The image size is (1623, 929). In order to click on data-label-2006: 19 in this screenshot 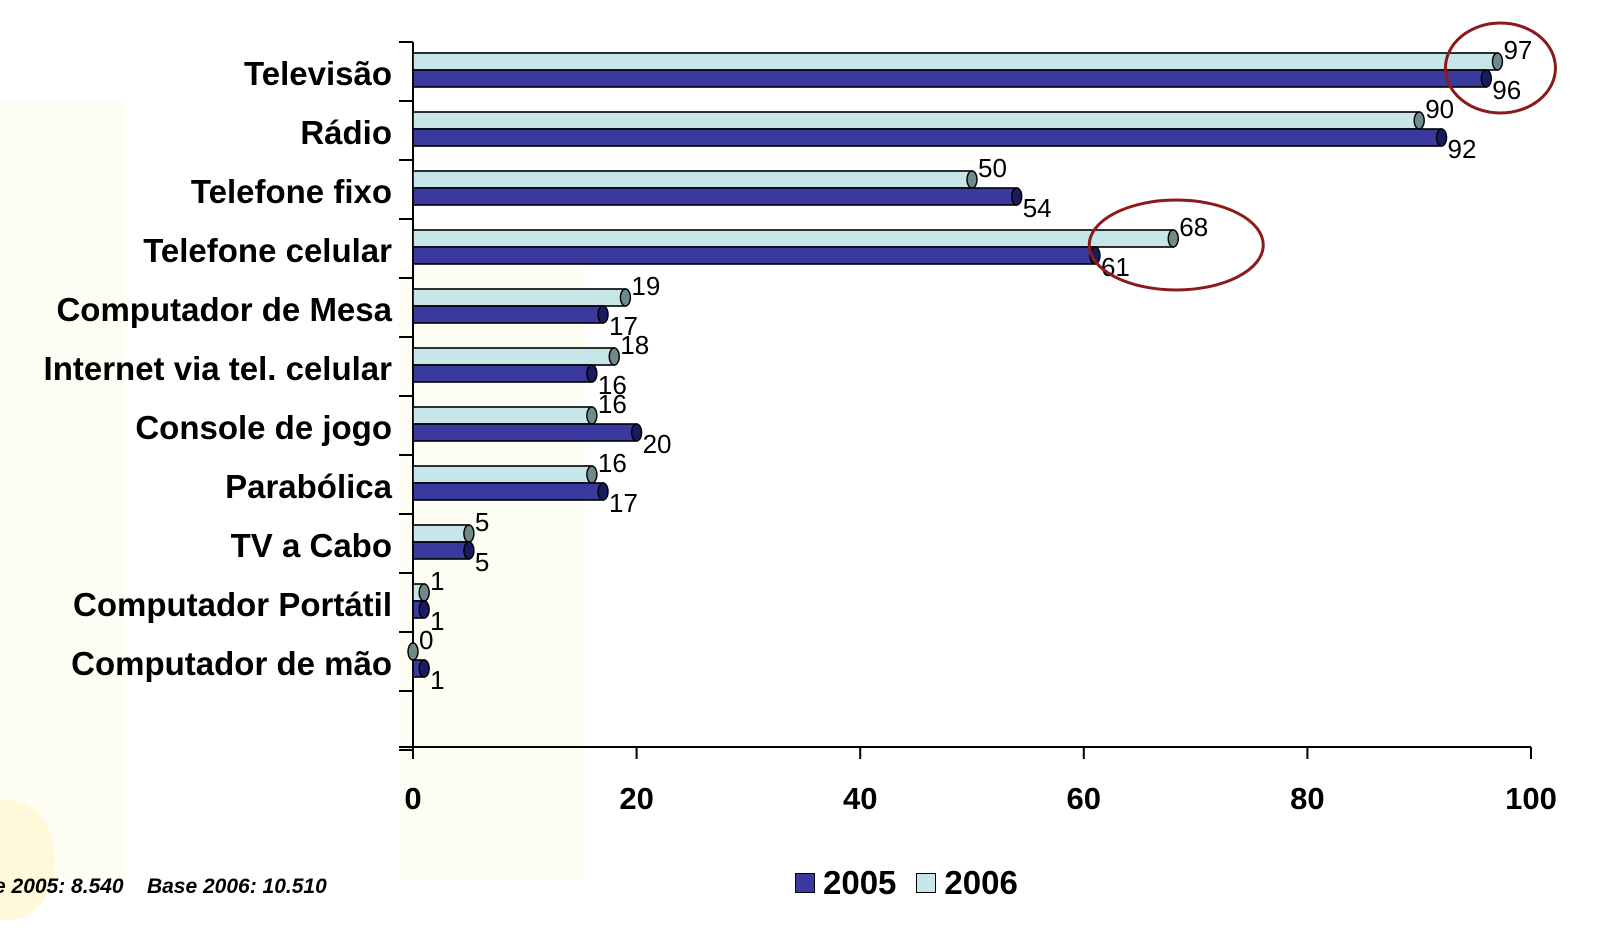, I will do `click(645, 286)`.